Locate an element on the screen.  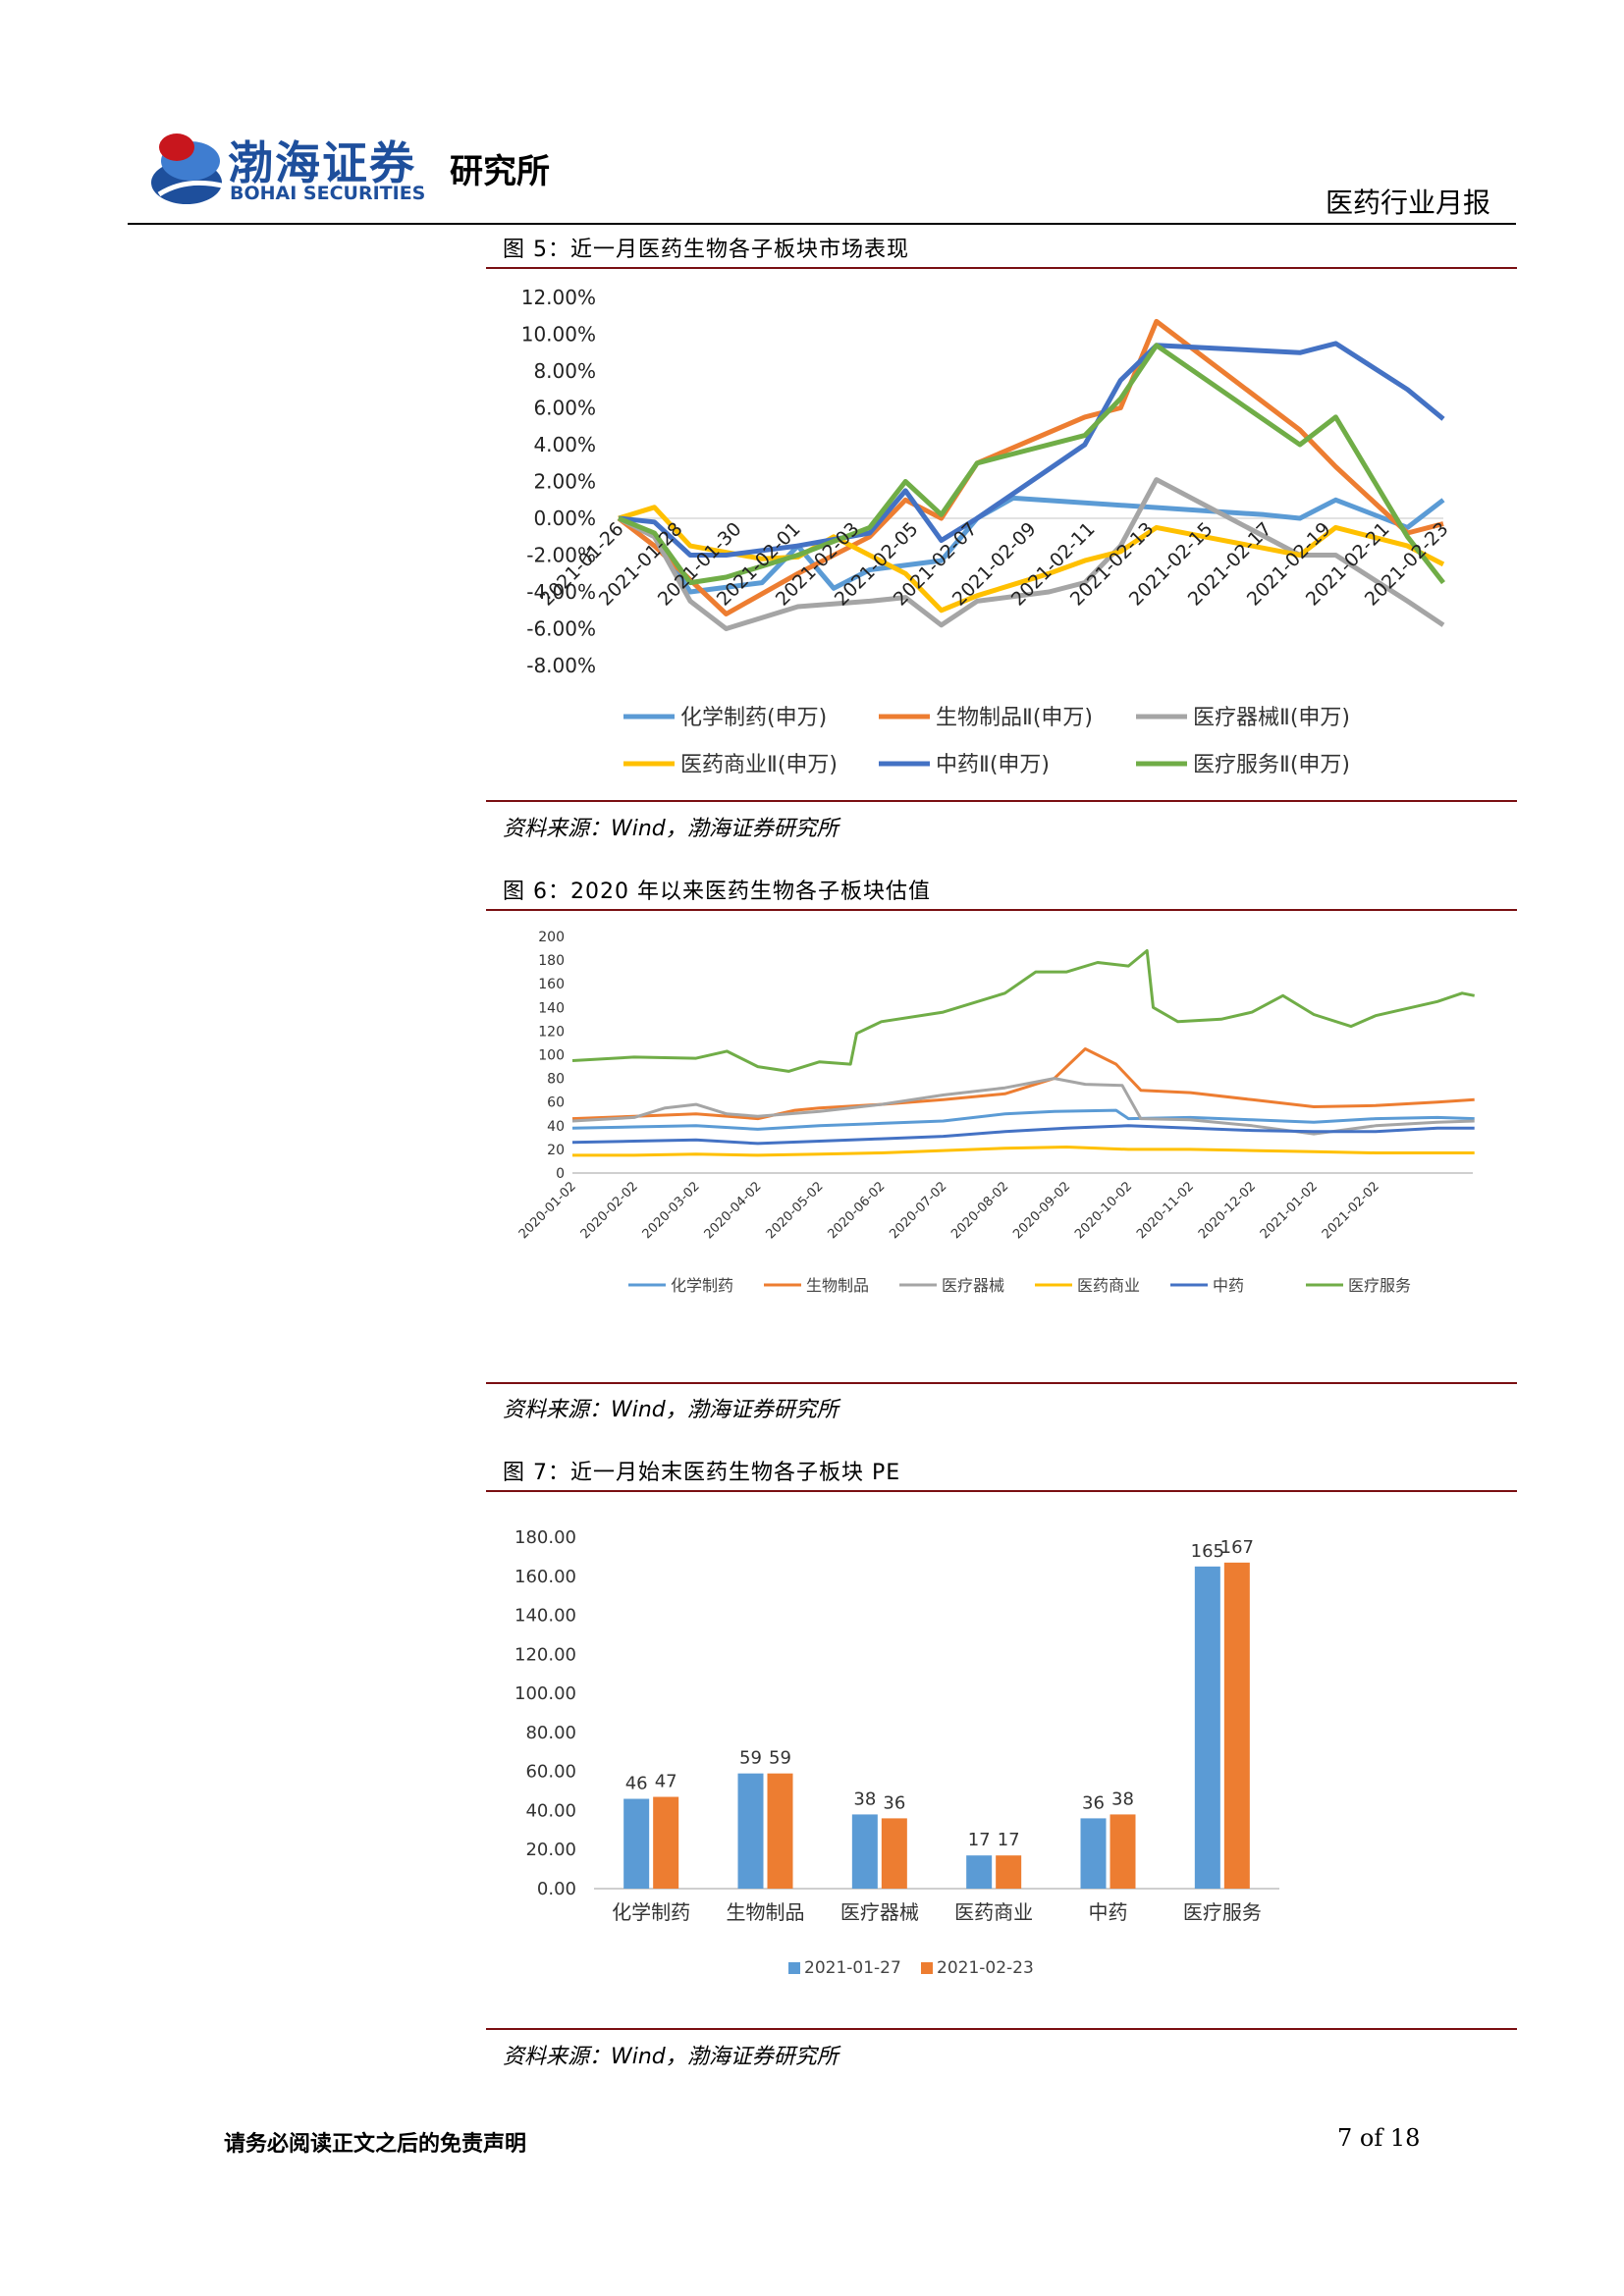
y-tick-label: 100.00 is located at coordinates (545, 1693).